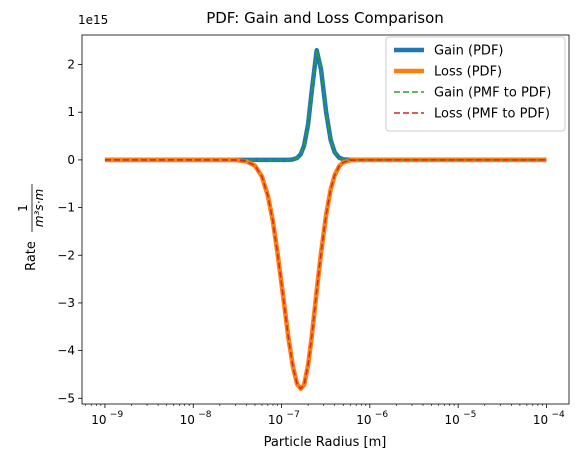 This screenshot has width=582, height=459. What do you see at coordinates (71, 65) in the screenshot?
I see `y-tick-label-1: 2` at bounding box center [71, 65].